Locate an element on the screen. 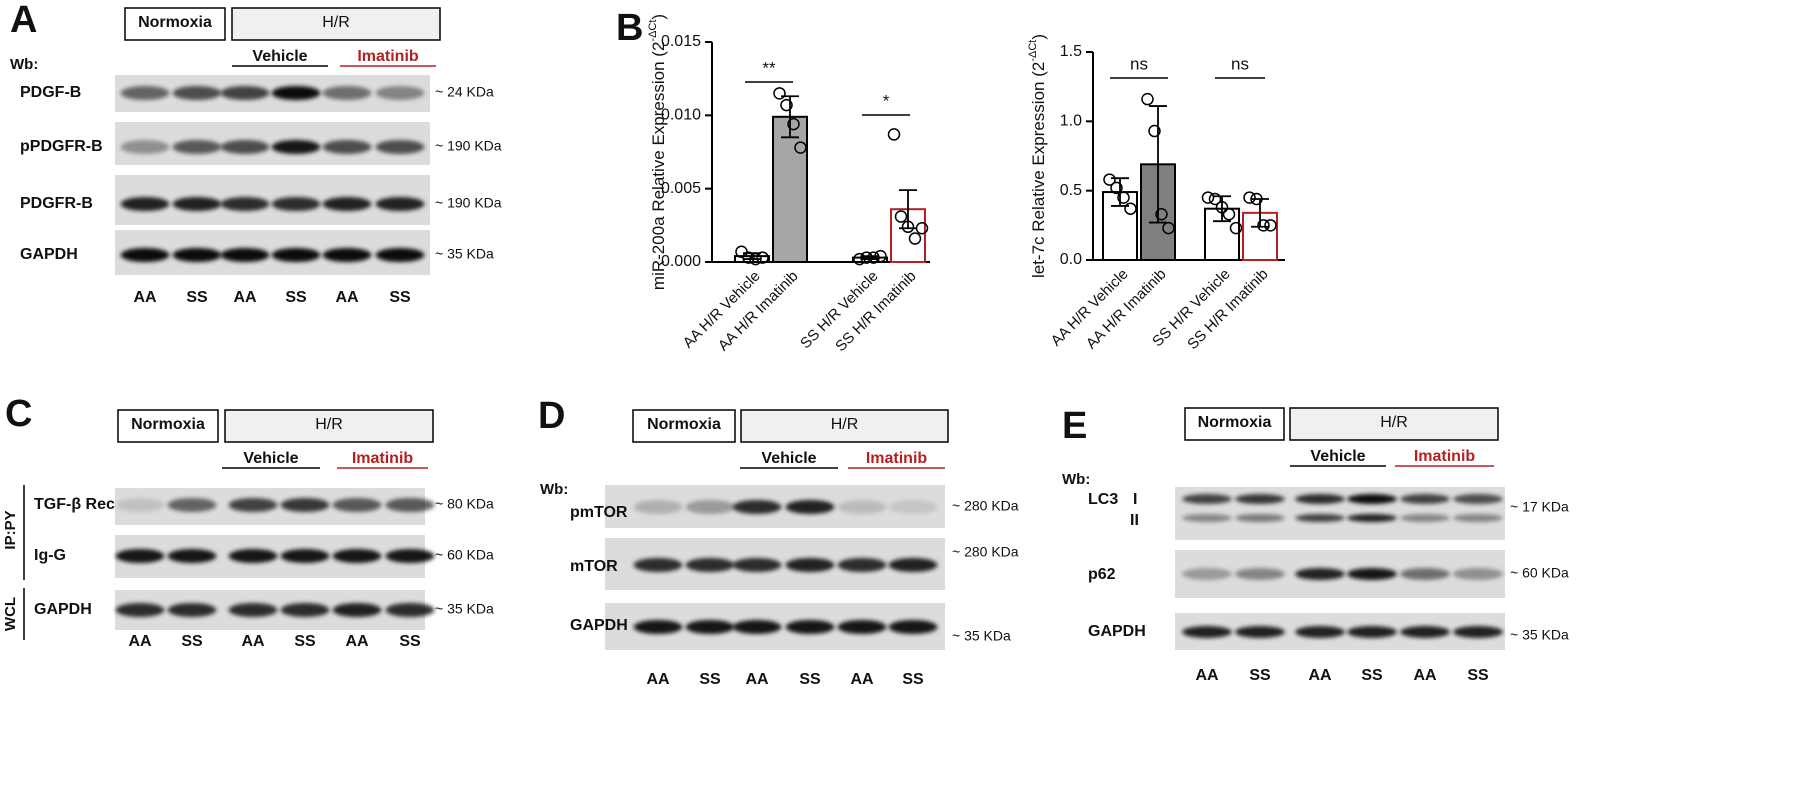  size-label: ~ 80 KDa is located at coordinates (464, 504).